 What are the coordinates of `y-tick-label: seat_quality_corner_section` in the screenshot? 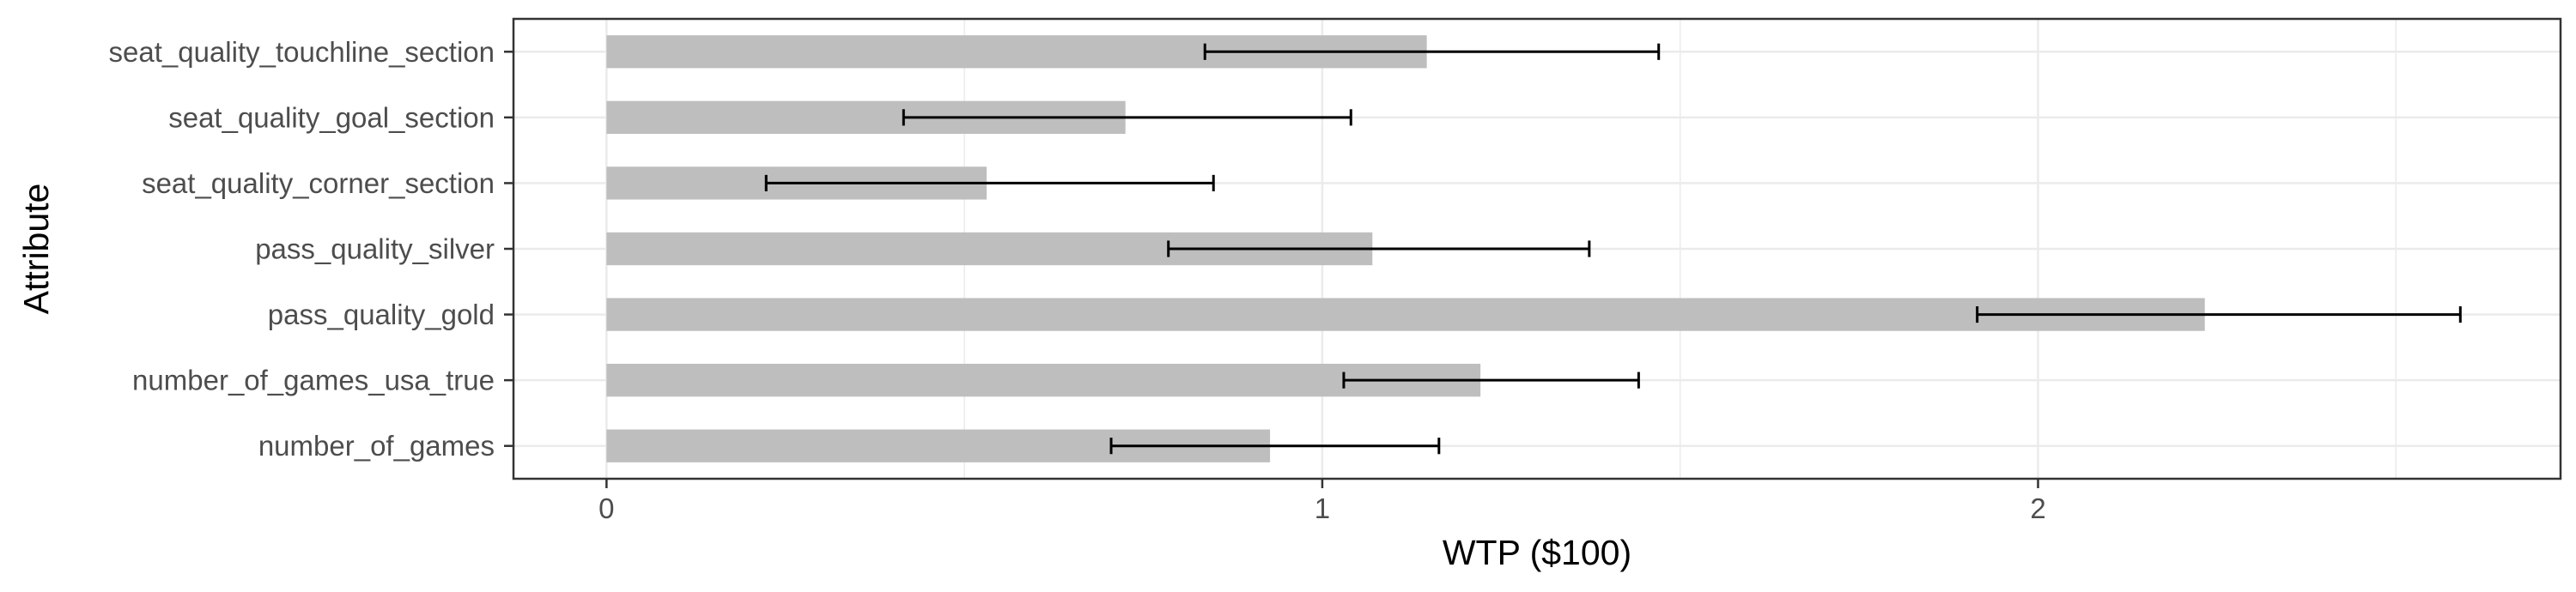 It's located at (318, 183).